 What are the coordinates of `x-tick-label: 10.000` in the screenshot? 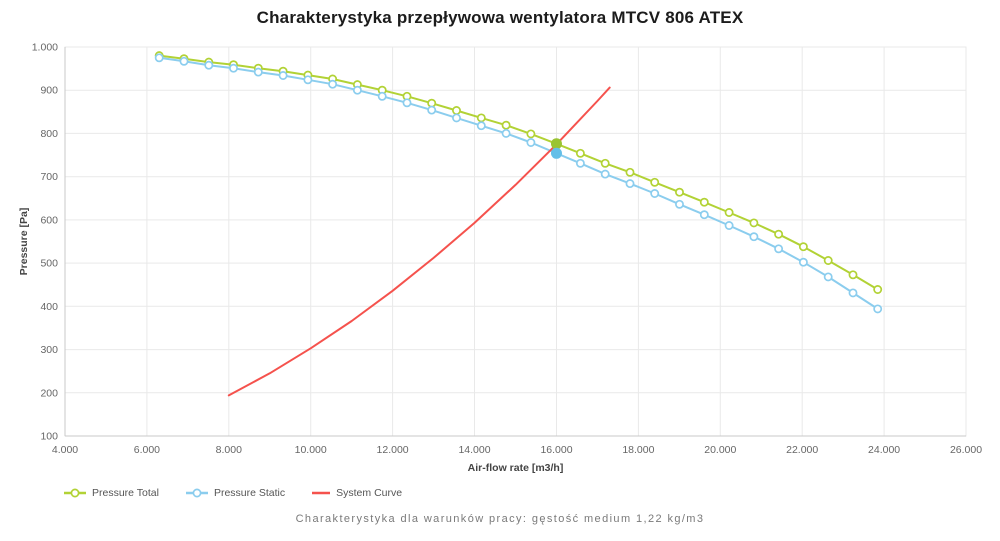 It's located at (311, 450).